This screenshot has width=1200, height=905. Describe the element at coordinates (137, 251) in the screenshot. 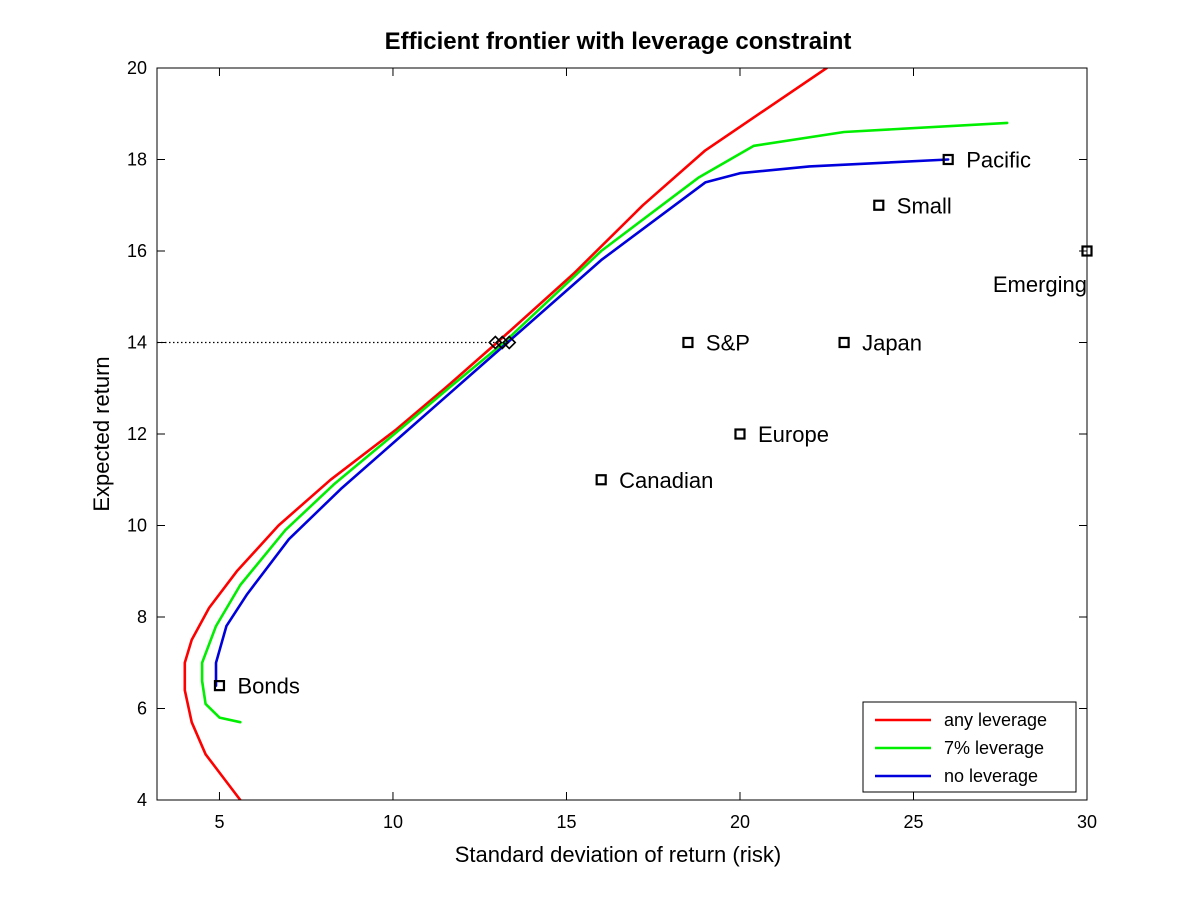

I see `y-tick-label-16: 16` at that location.